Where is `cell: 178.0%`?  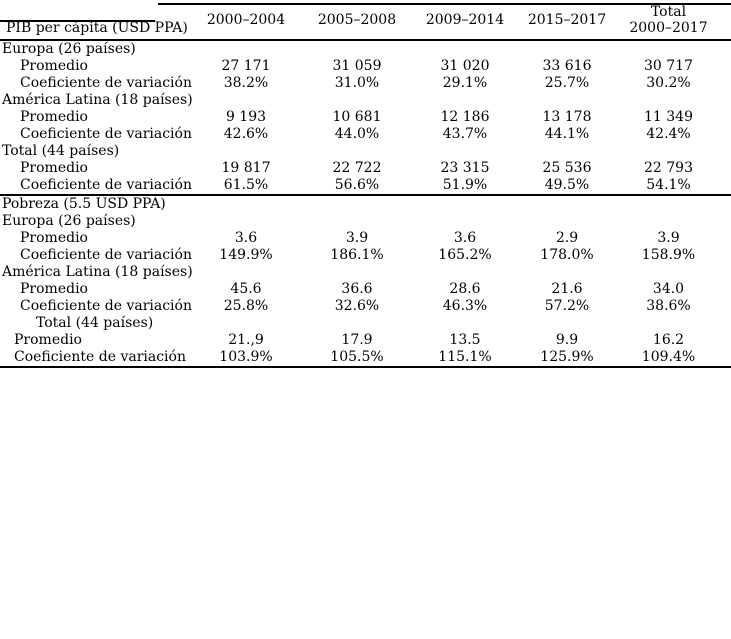 cell: 178.0% is located at coordinates (567, 255).